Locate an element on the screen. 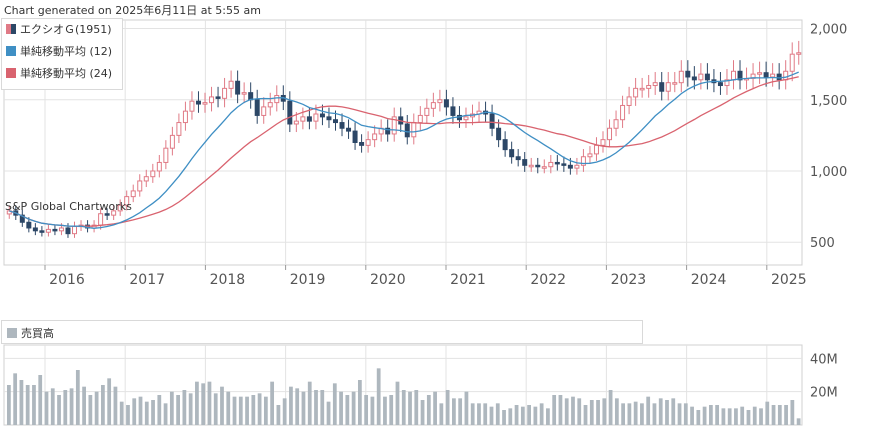 This screenshot has width=873, height=432. generated-note: Chart generated on 2025年6月11日 at 5:55 am is located at coordinates (132, 10).